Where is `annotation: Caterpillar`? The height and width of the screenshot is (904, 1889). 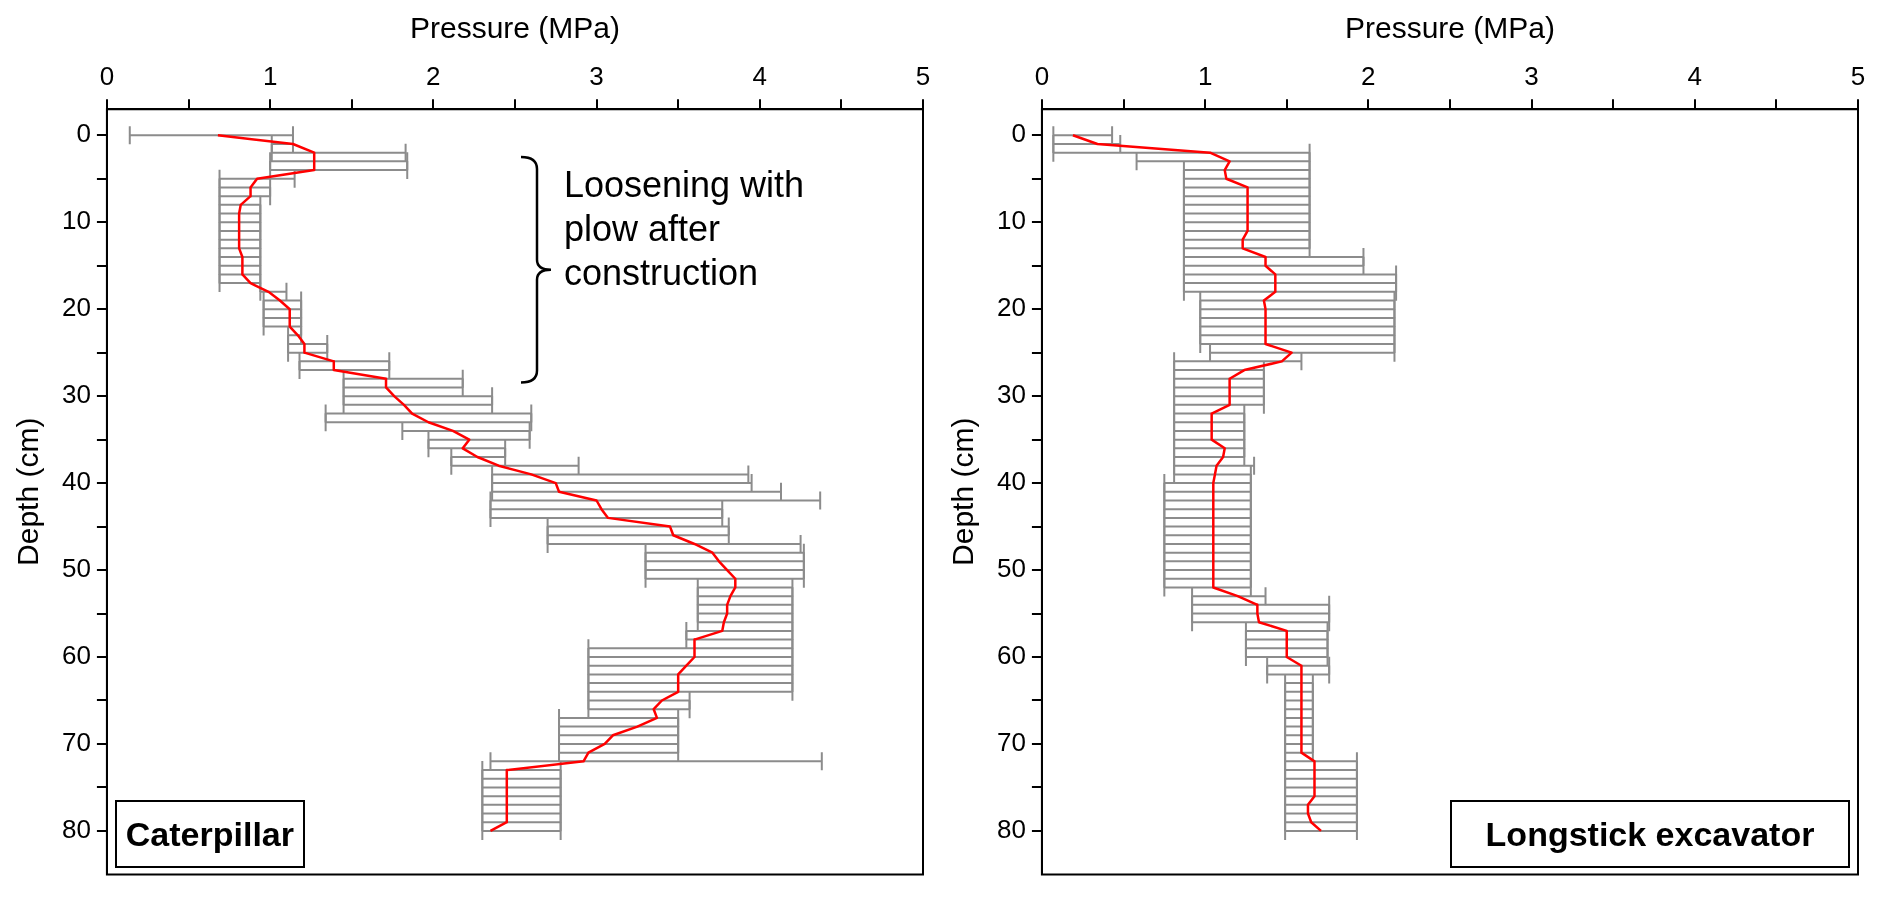 annotation: Caterpillar is located at coordinates (209, 834).